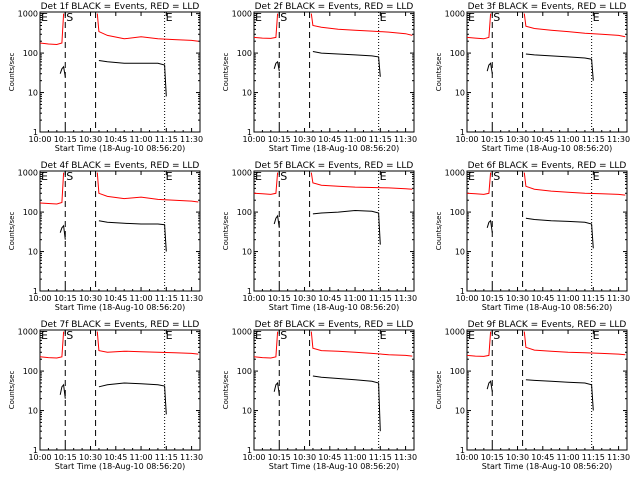  Describe the element at coordinates (120, 325) in the screenshot. I see `plot-title: Det 7f BLACK = Events, RED = LLD` at that location.